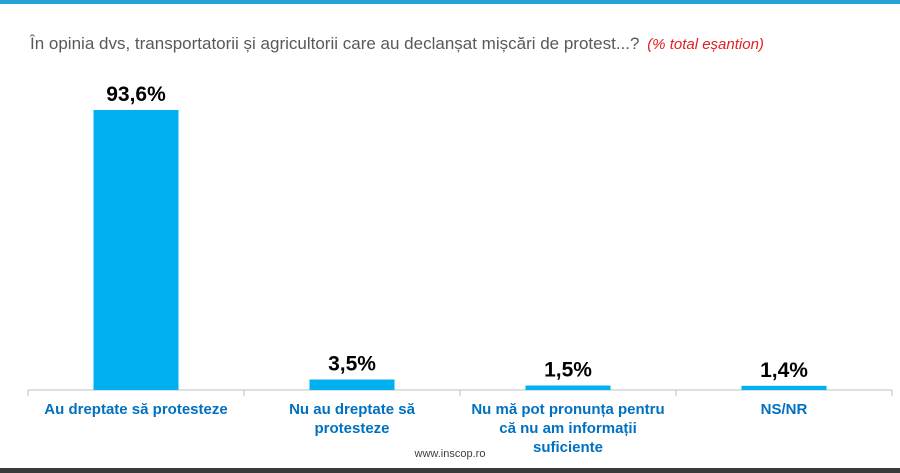  Describe the element at coordinates (567, 409) in the screenshot. I see `category-label-line: Nu mă pot pronunța pentru` at that location.